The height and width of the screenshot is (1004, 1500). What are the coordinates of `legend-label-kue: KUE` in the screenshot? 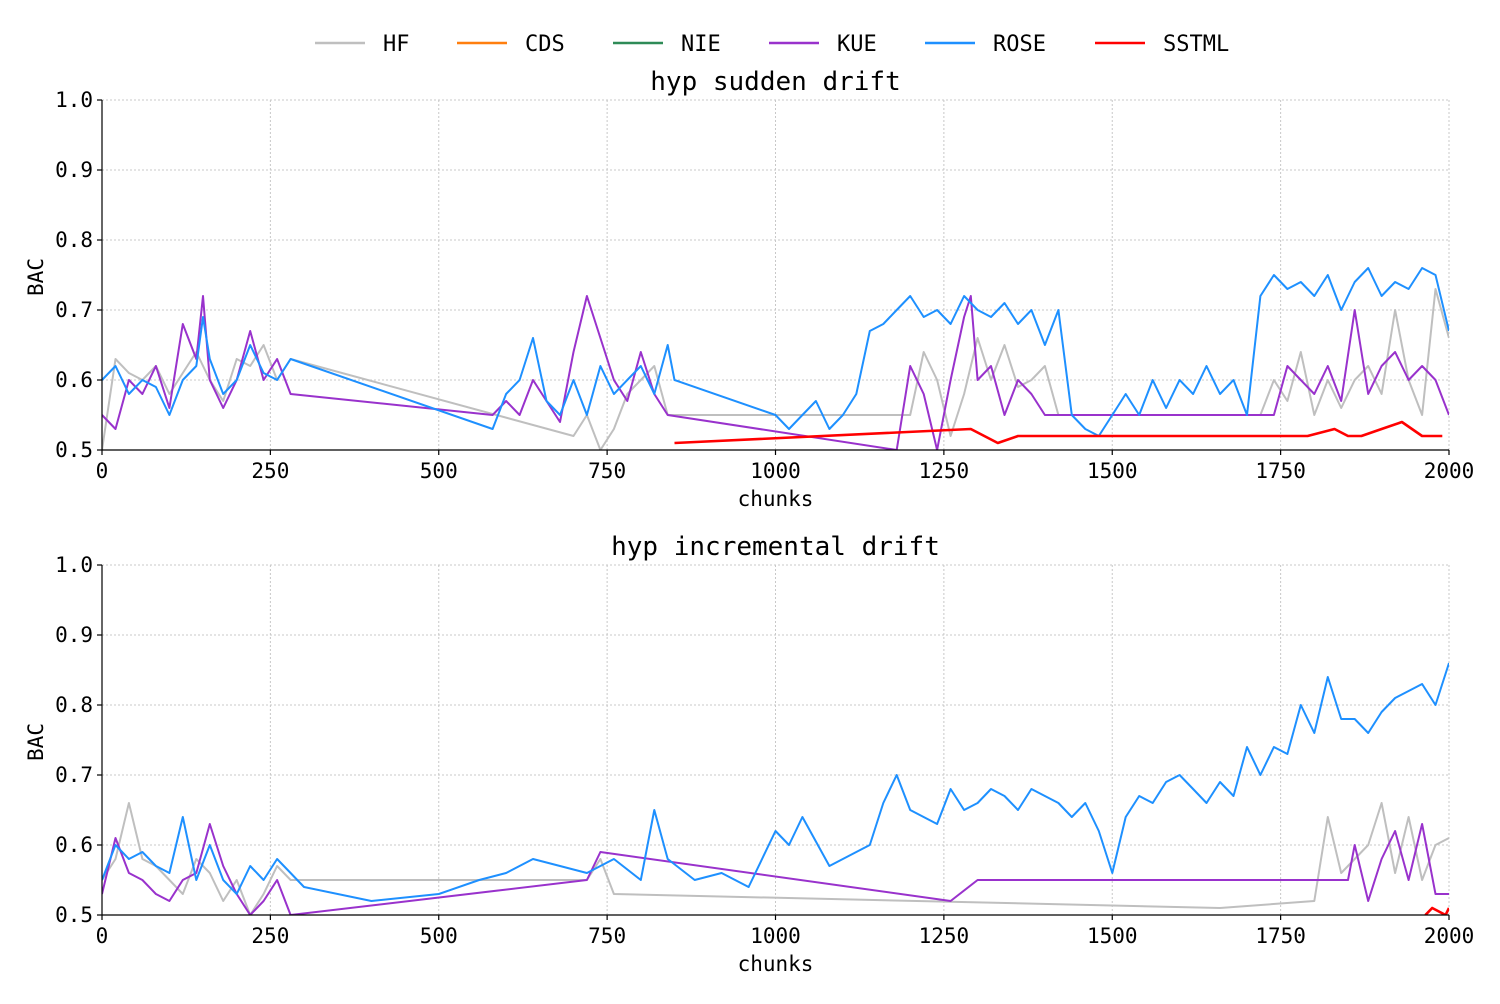 It's located at (857, 44).